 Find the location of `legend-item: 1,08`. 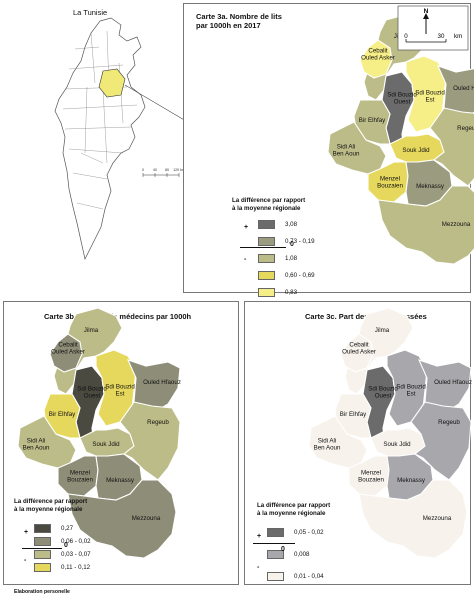

legend-item: 1,08 is located at coordinates (277, 258).